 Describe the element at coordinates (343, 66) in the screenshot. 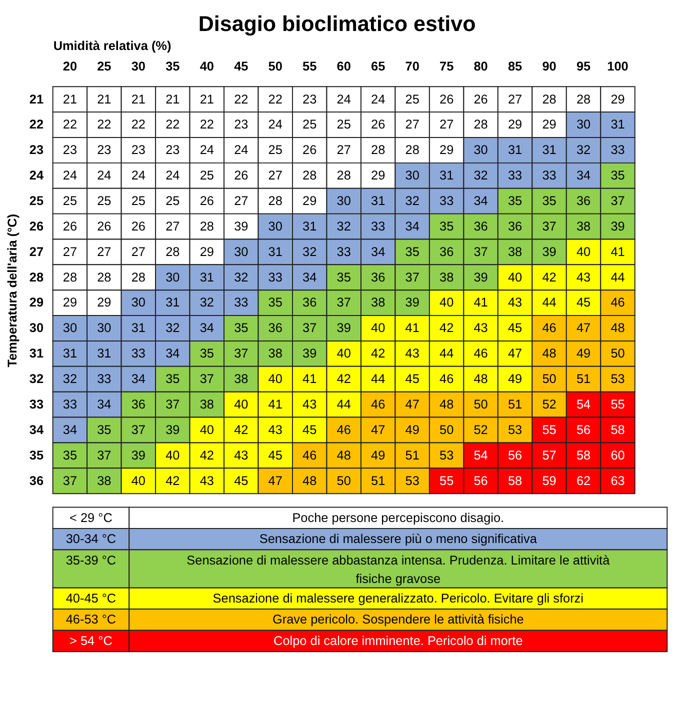

I see `x-tick-label: 60` at that location.